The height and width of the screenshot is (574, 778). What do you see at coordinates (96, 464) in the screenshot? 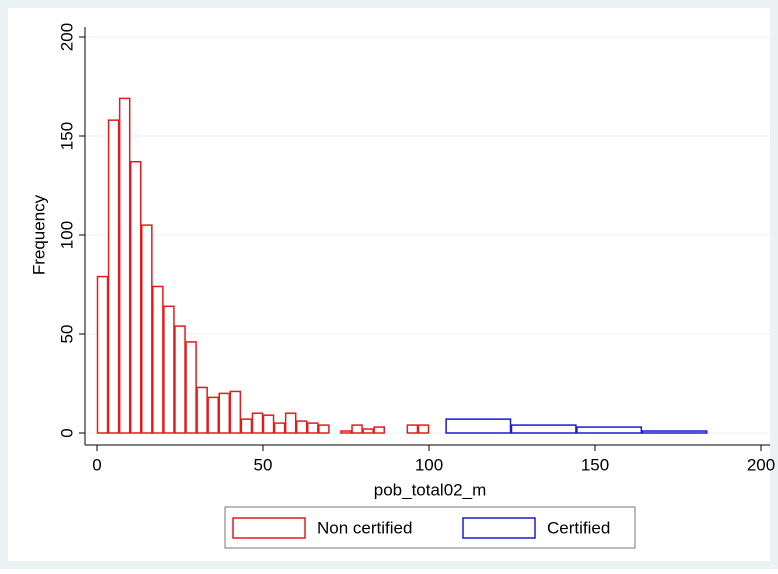
I see `x-tick-label: 0` at bounding box center [96, 464].